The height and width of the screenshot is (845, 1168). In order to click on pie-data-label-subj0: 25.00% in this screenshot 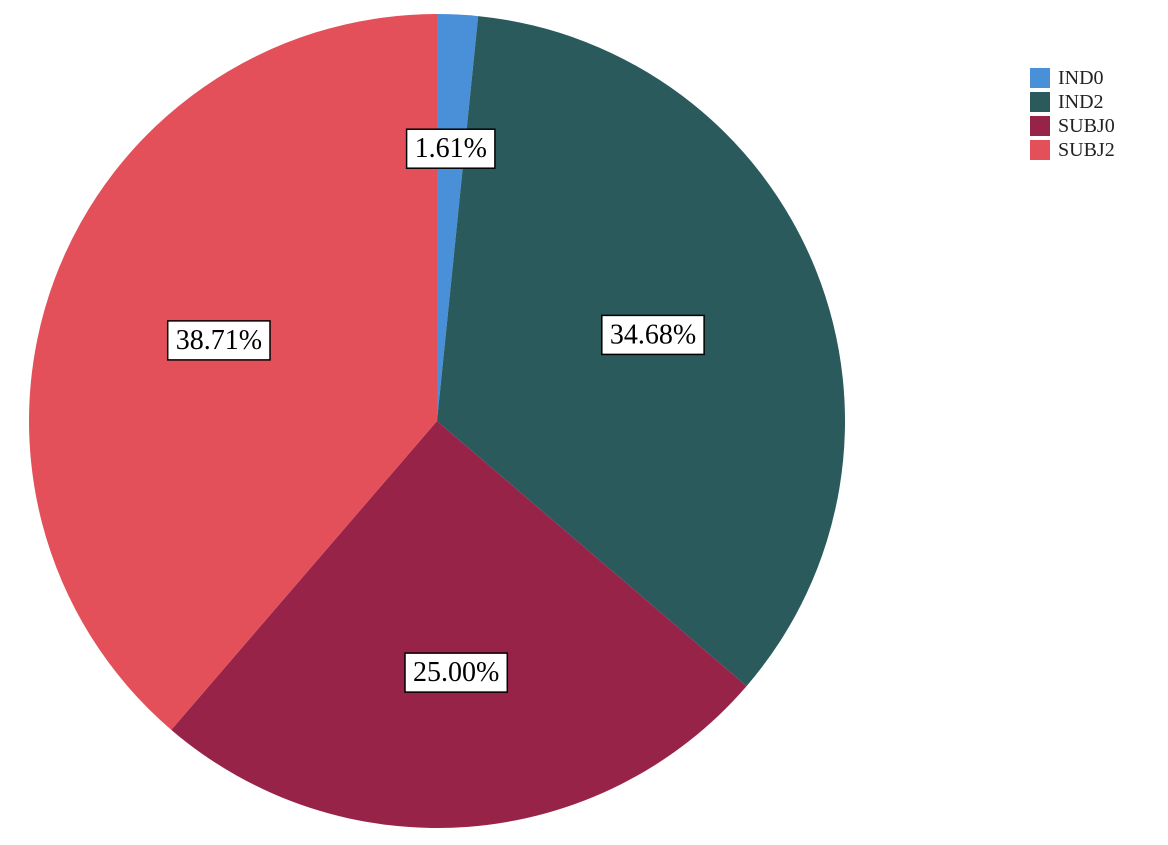, I will do `click(456, 672)`.